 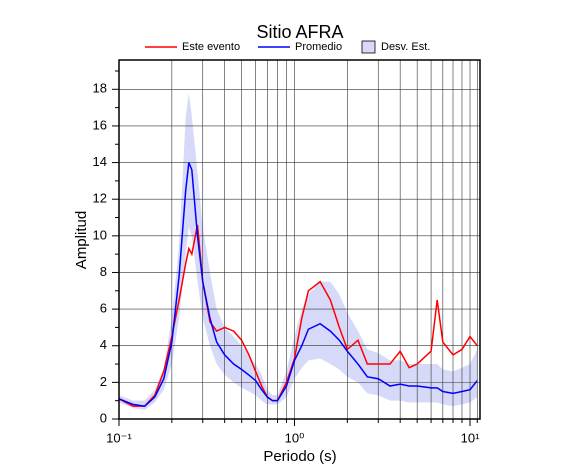 I want to click on y-tick-label: 0, so click(x=103, y=417).